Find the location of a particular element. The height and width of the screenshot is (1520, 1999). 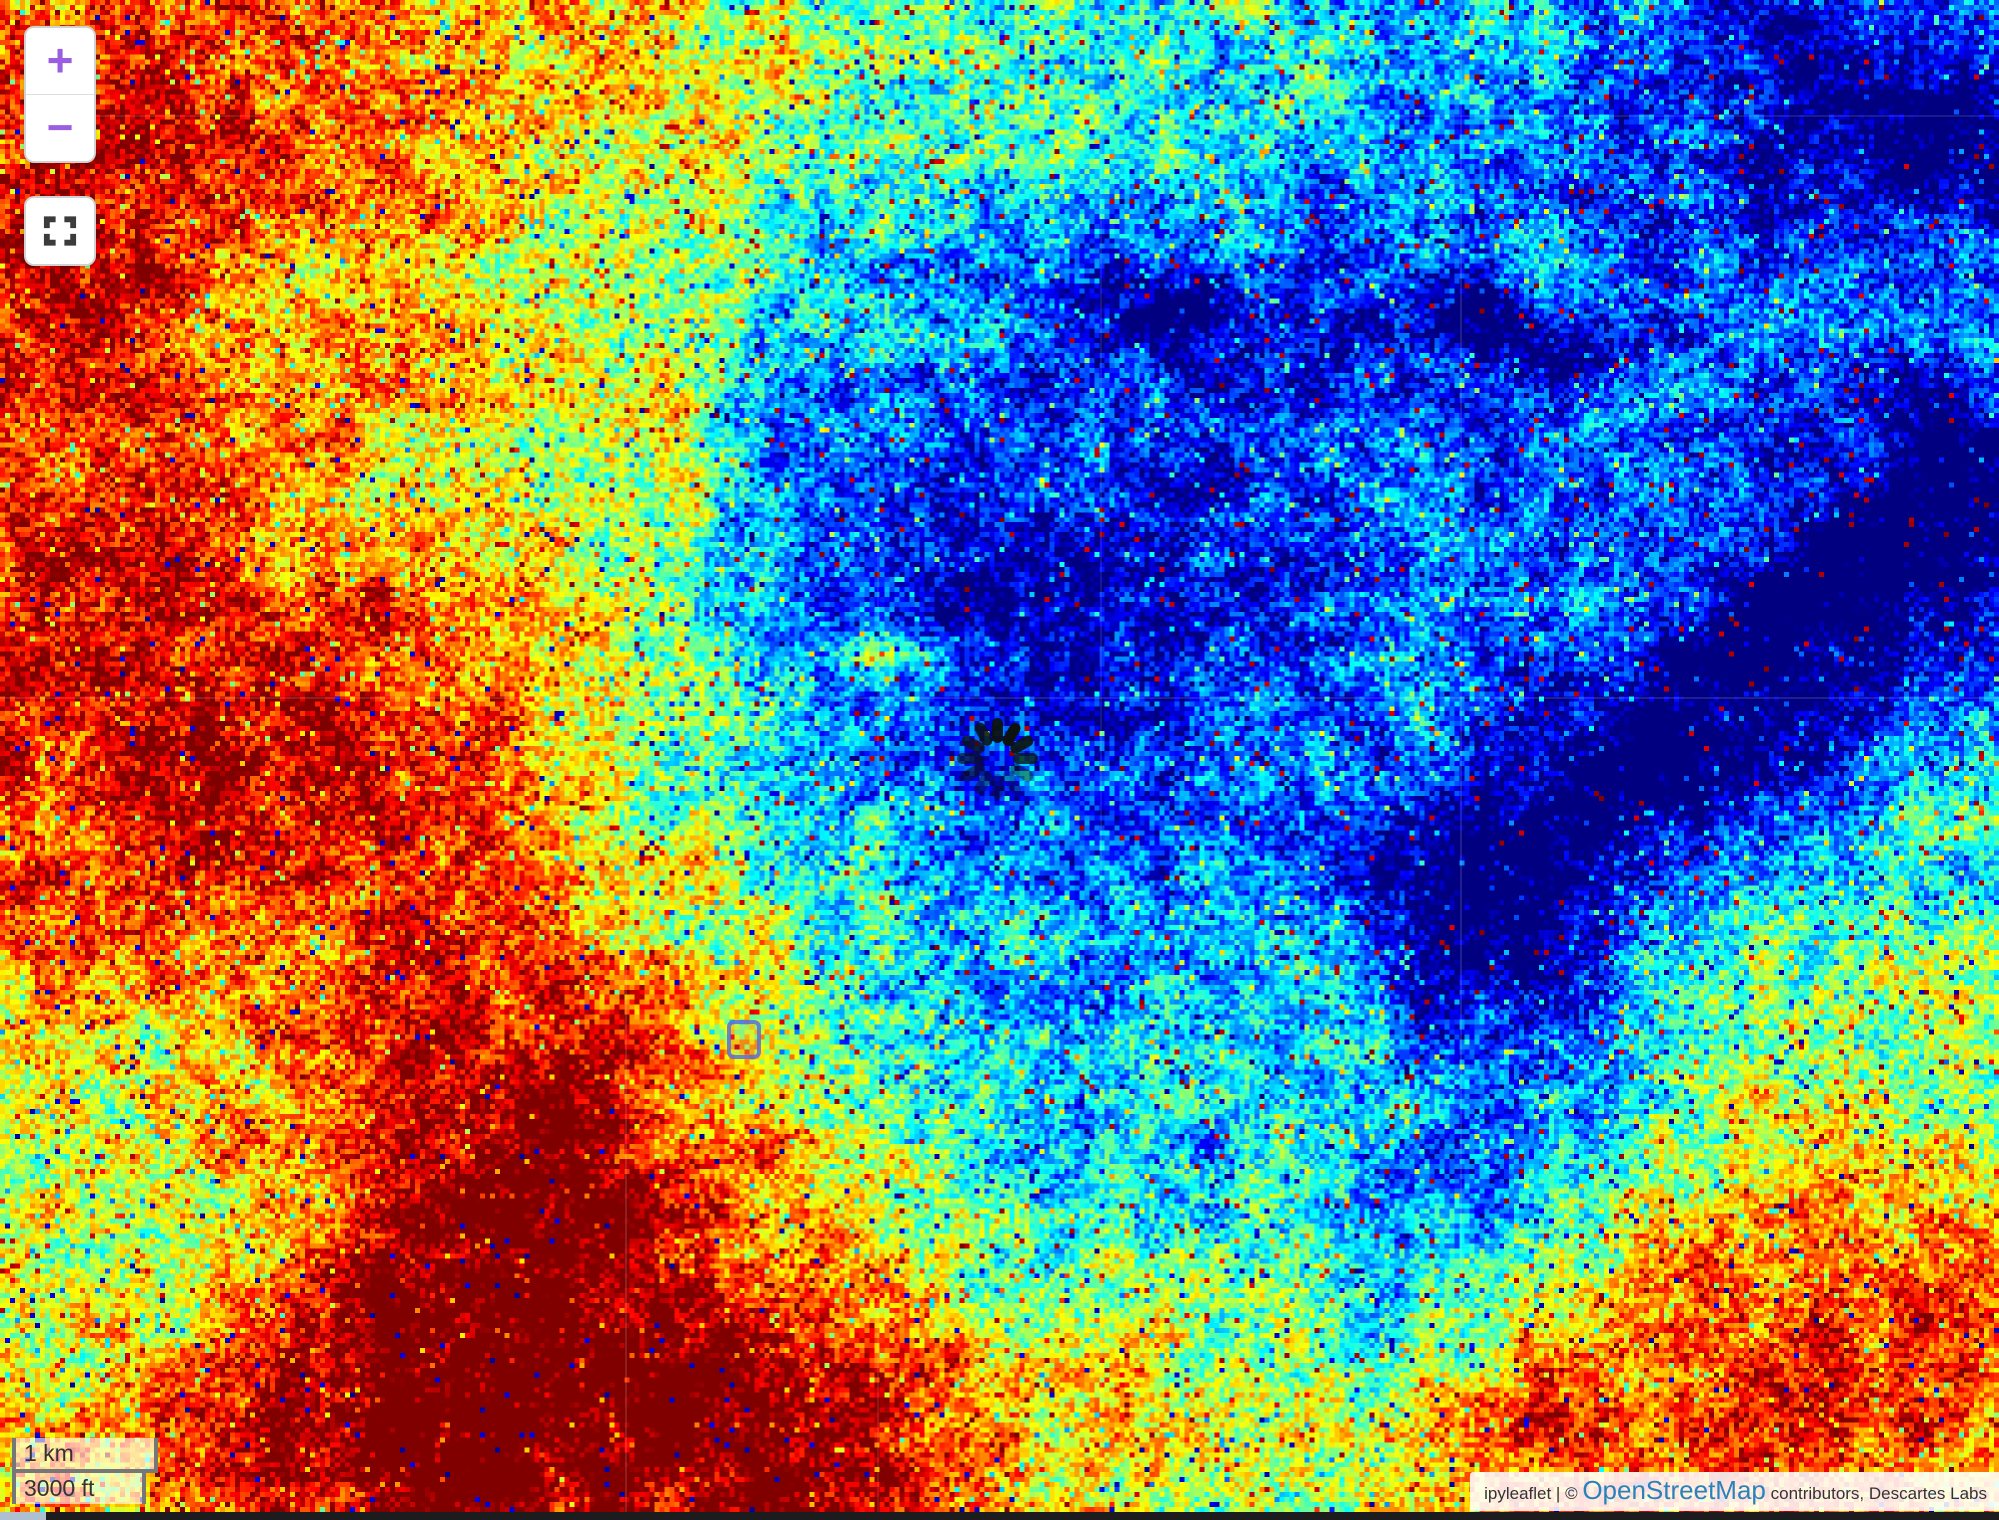

scale-control: 1 km 3000 ft is located at coordinates (85, 1471).